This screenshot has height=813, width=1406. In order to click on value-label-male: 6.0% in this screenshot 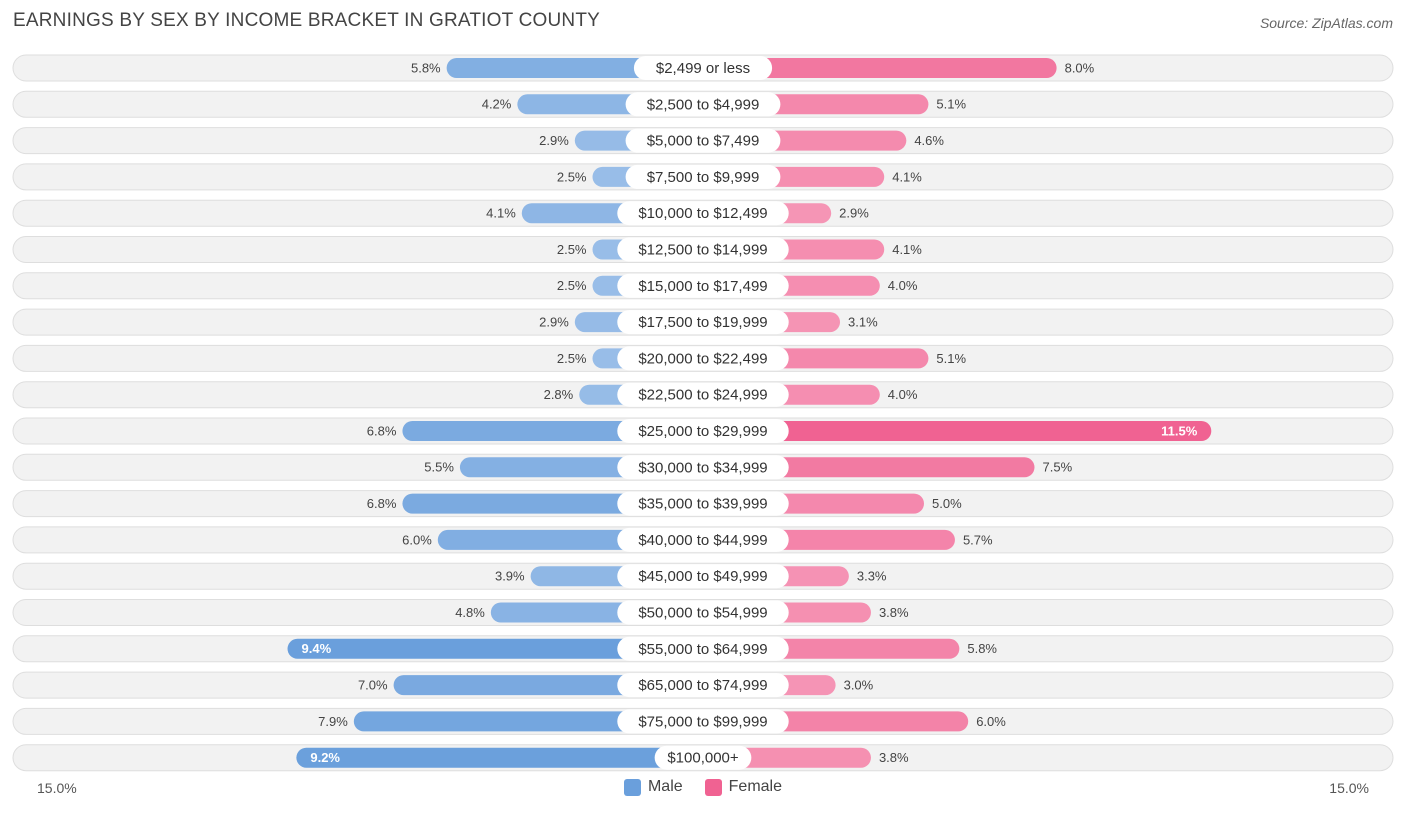, I will do `click(417, 539)`.